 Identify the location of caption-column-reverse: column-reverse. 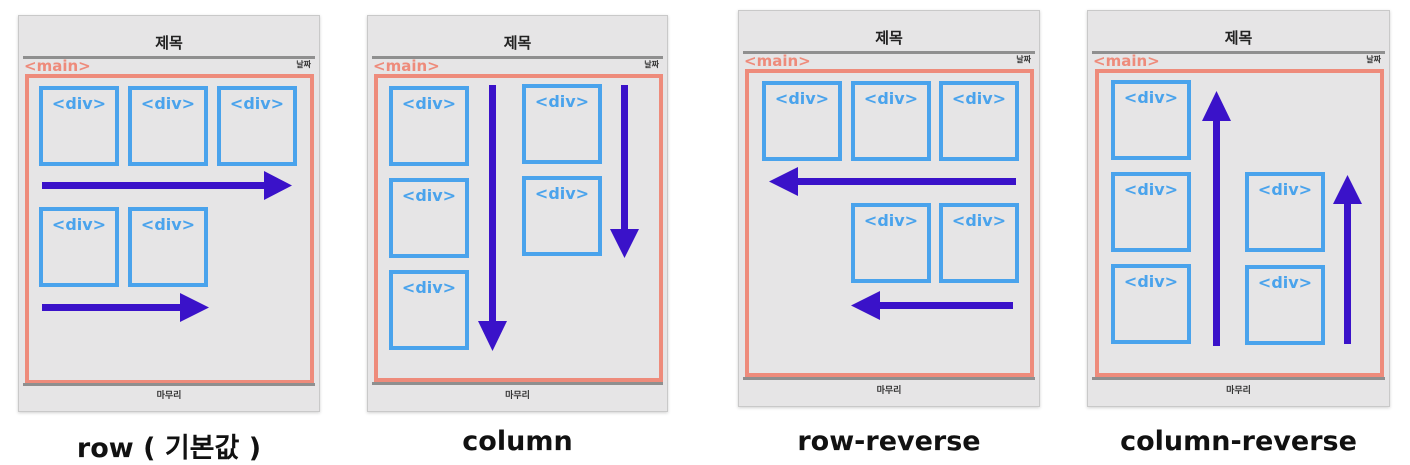
(1238, 441).